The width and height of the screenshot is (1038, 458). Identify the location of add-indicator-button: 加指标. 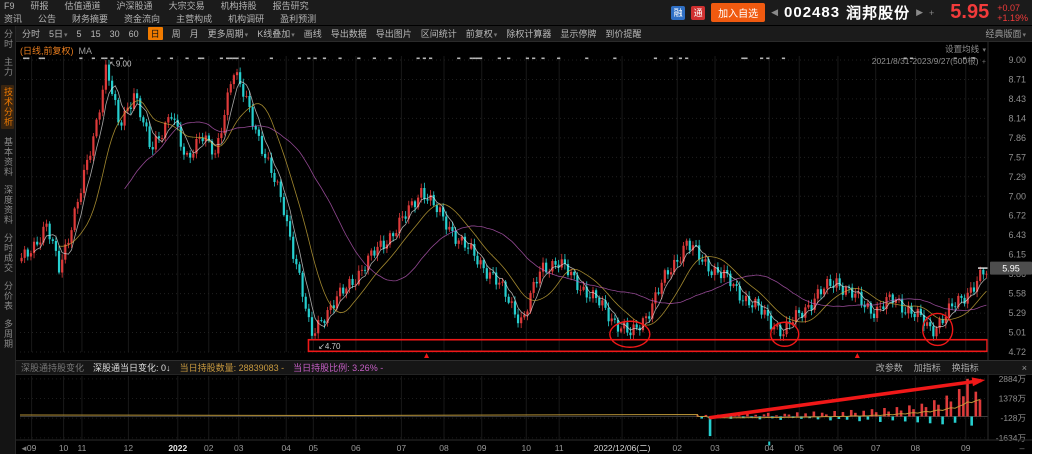
(927, 368).